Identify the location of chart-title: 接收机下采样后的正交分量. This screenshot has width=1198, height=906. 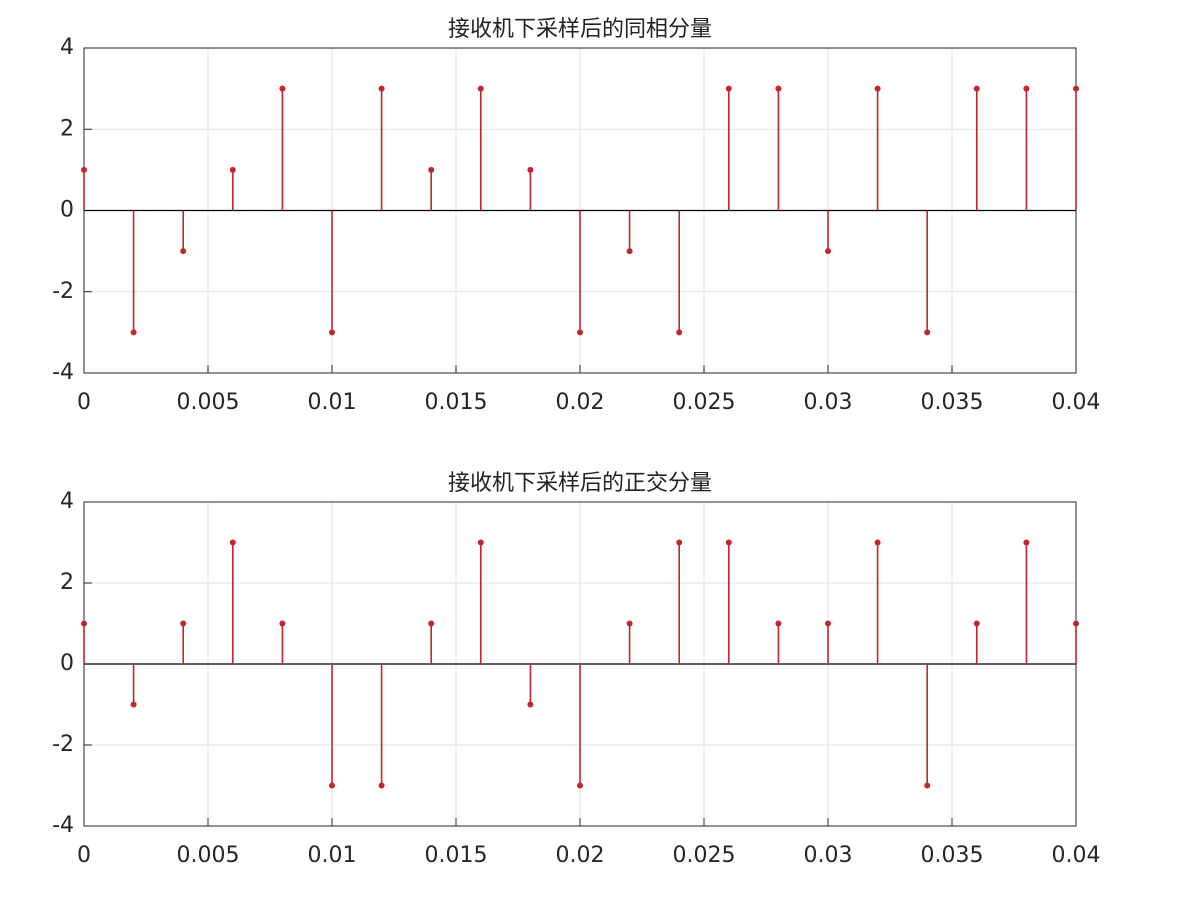
(580, 483).